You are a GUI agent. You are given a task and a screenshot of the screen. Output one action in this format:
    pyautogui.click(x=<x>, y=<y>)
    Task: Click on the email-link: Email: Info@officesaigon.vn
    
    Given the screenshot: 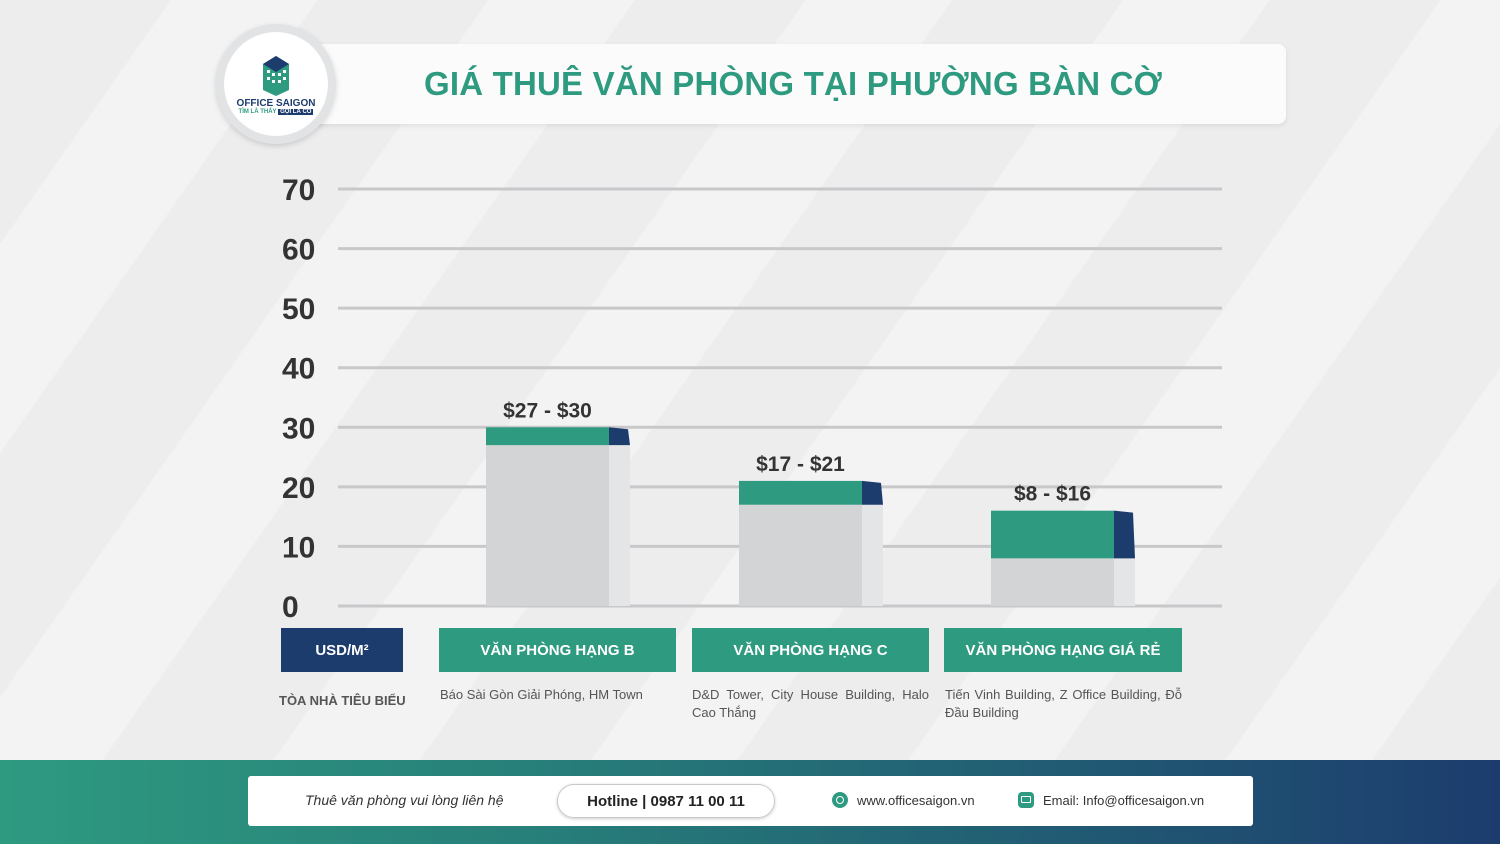 What is the action you would take?
    pyautogui.click(x=1111, y=800)
    